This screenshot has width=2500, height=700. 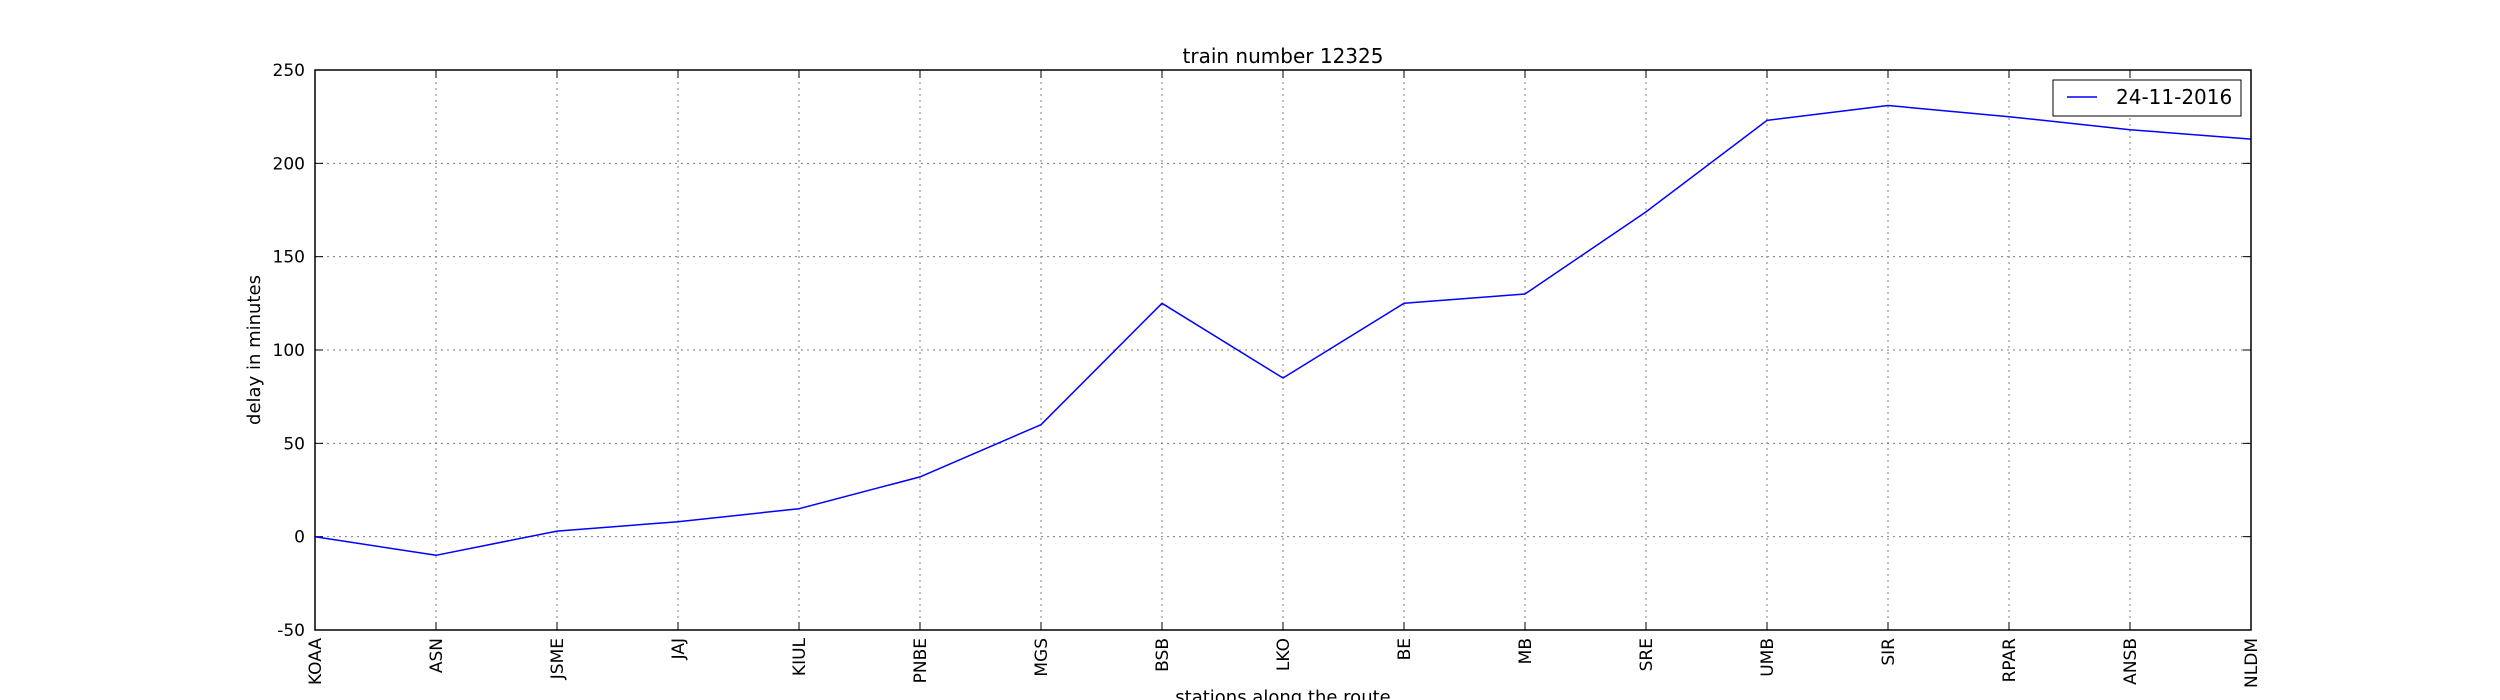 I want to click on x-tick-label: JAJ, so click(x=679, y=649).